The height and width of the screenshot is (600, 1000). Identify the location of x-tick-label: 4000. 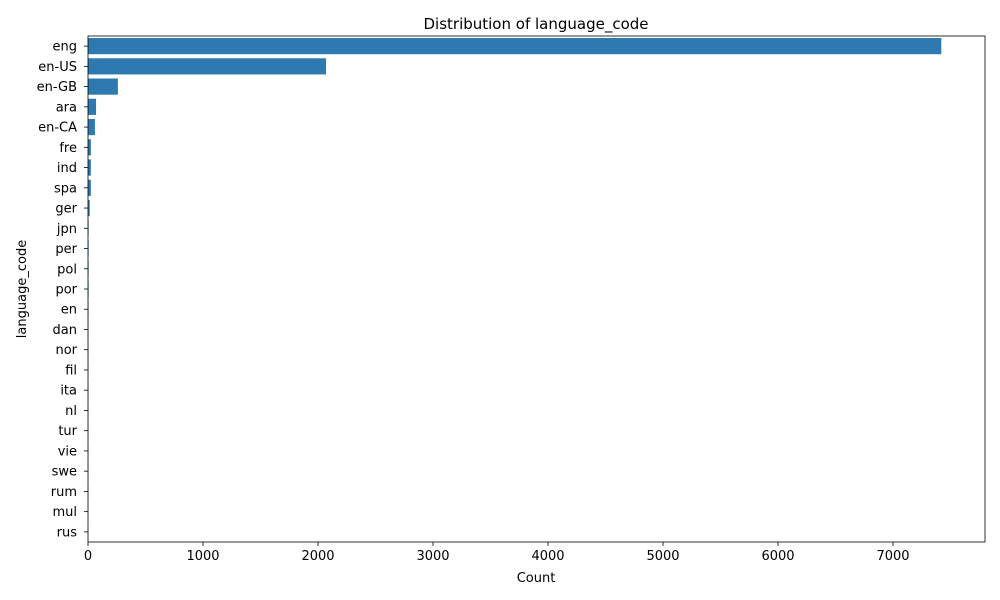
(547, 556).